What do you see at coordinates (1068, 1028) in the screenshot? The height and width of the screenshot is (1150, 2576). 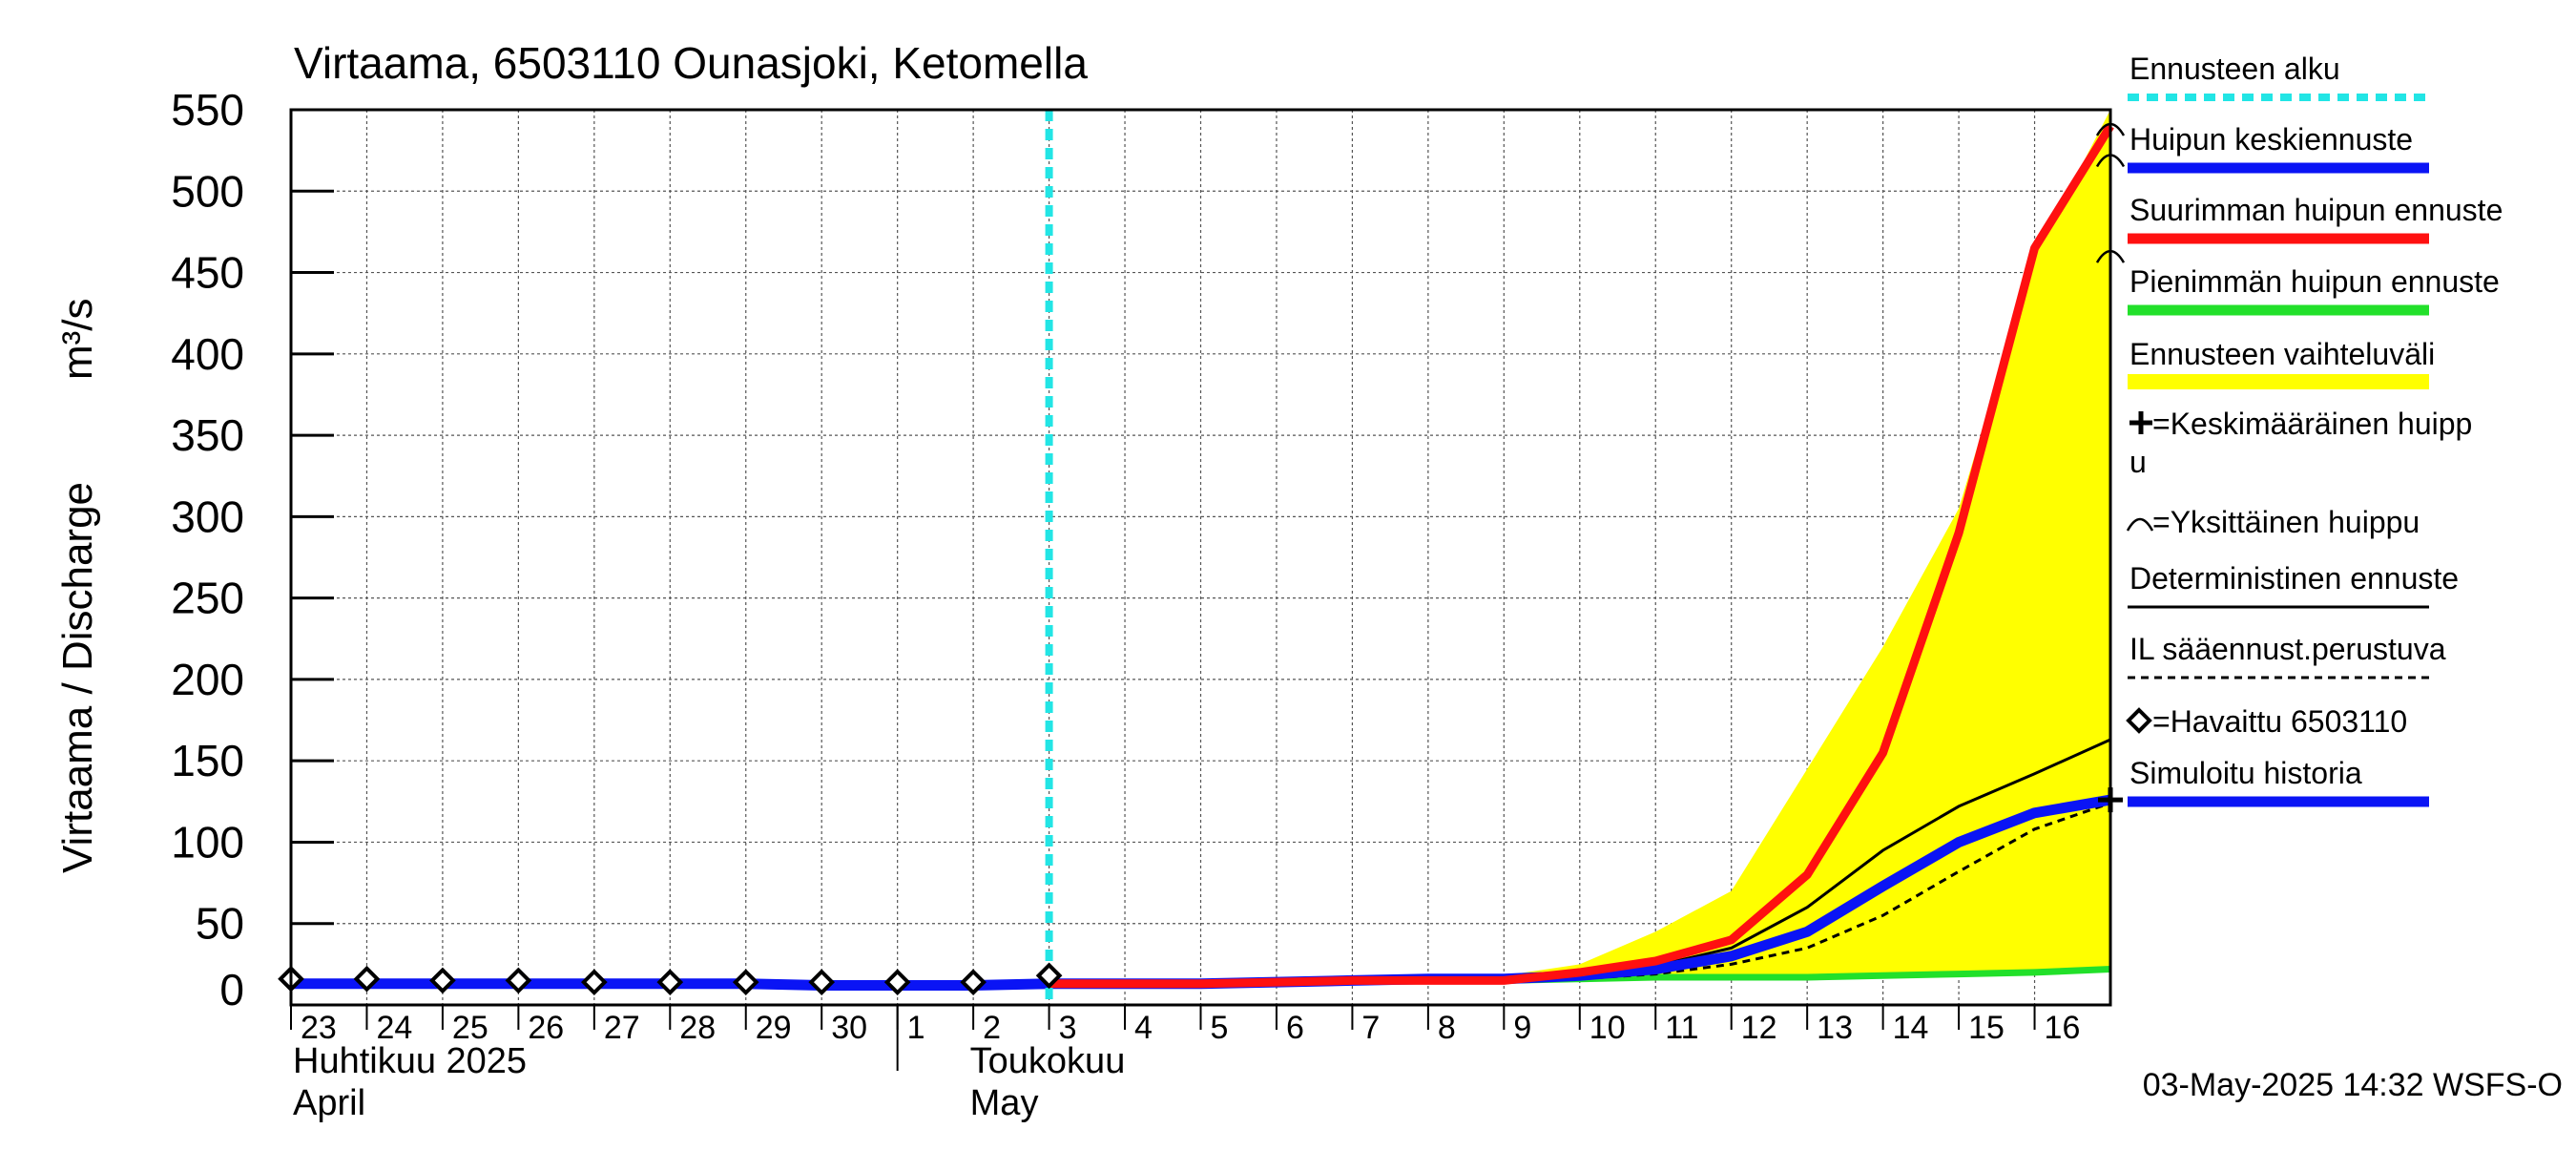 I see `x-tick-label: 3` at bounding box center [1068, 1028].